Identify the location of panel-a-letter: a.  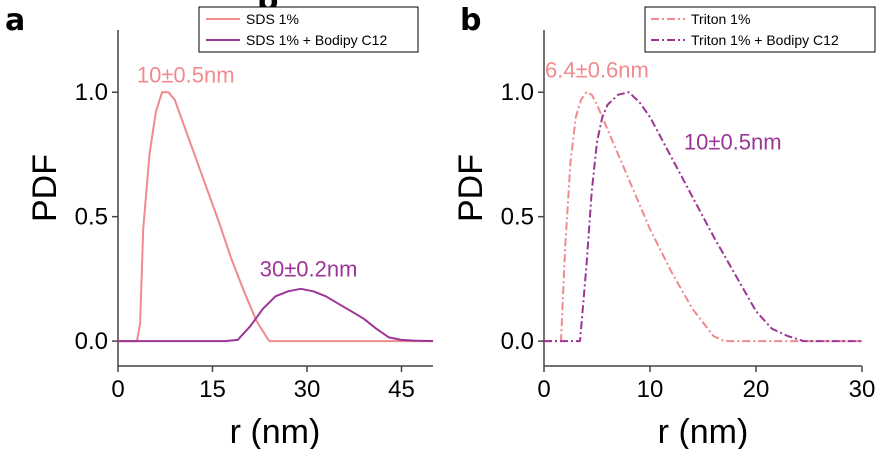
(15, 20).